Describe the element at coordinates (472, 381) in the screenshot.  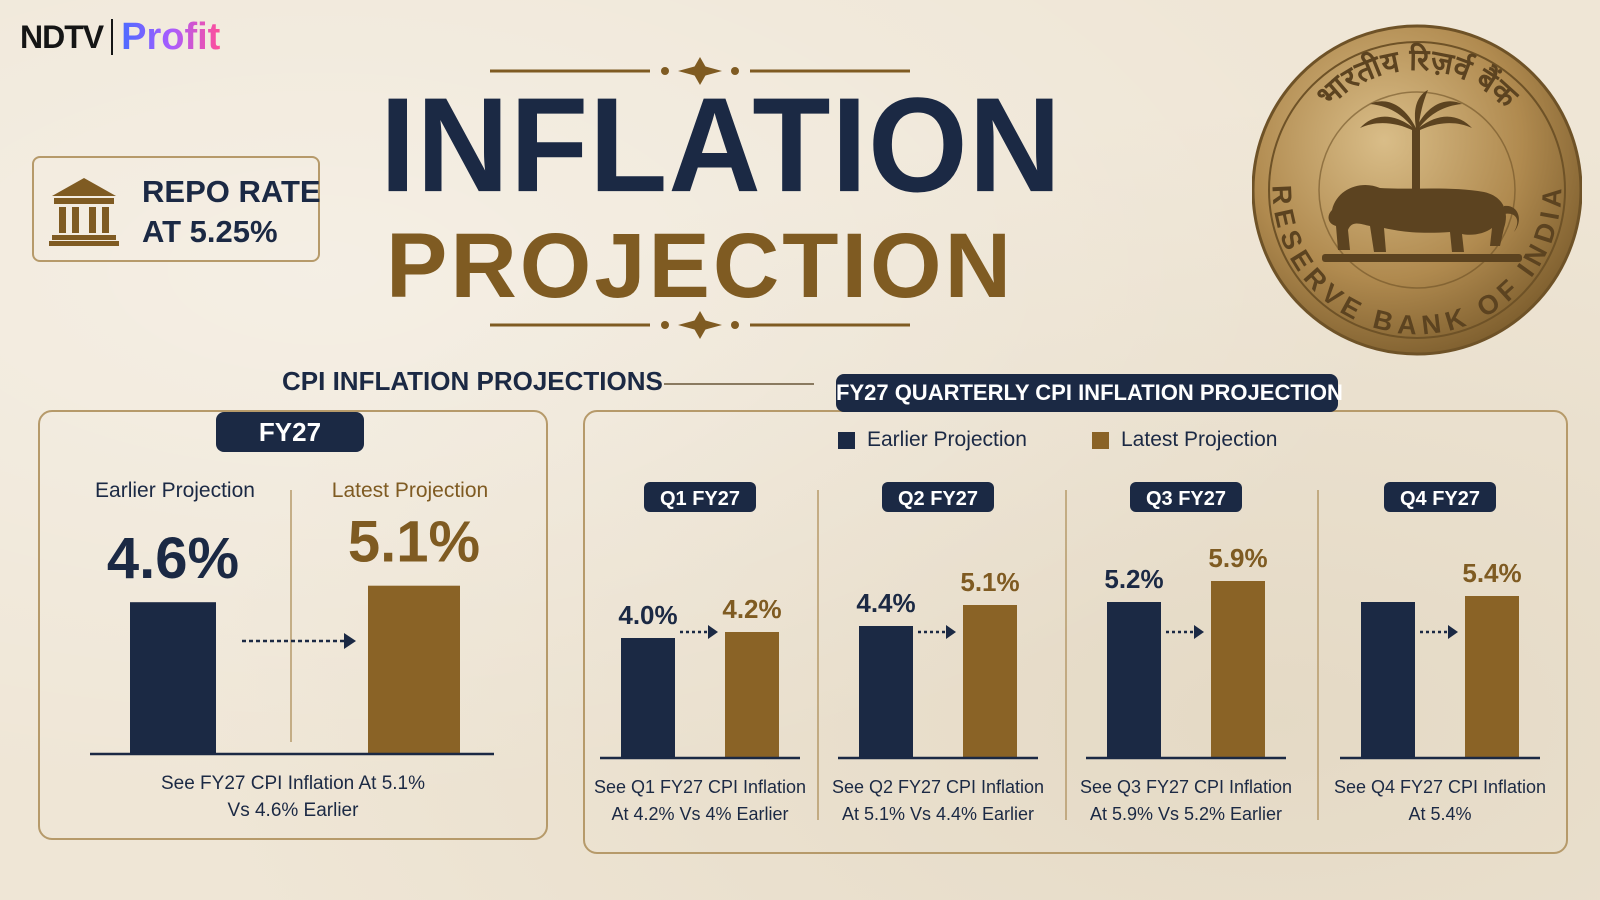
I see `cpi-projections-heading: CPI INFLATION PROJECTIONS` at that location.